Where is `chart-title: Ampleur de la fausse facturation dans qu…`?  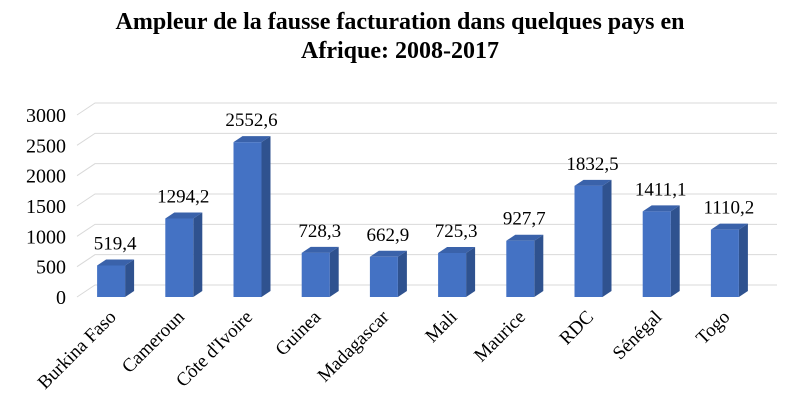 chart-title: Ampleur de la fausse facturation dans qu… is located at coordinates (400, 37).